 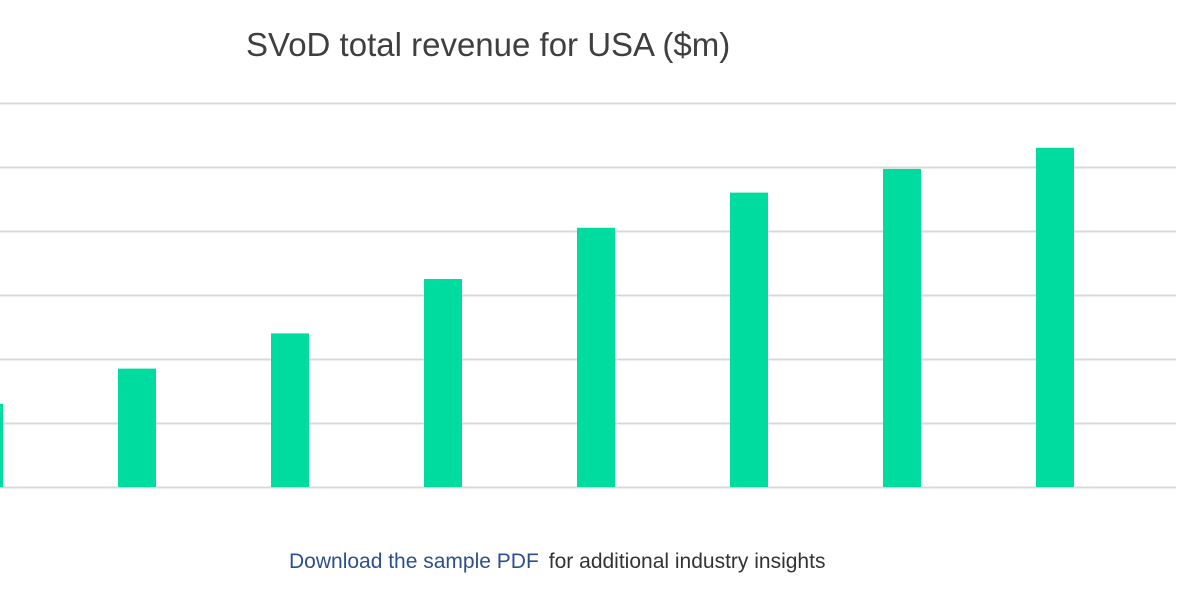 I want to click on chart-title: SVoD total revenue for USA ($m), so click(x=488, y=44).